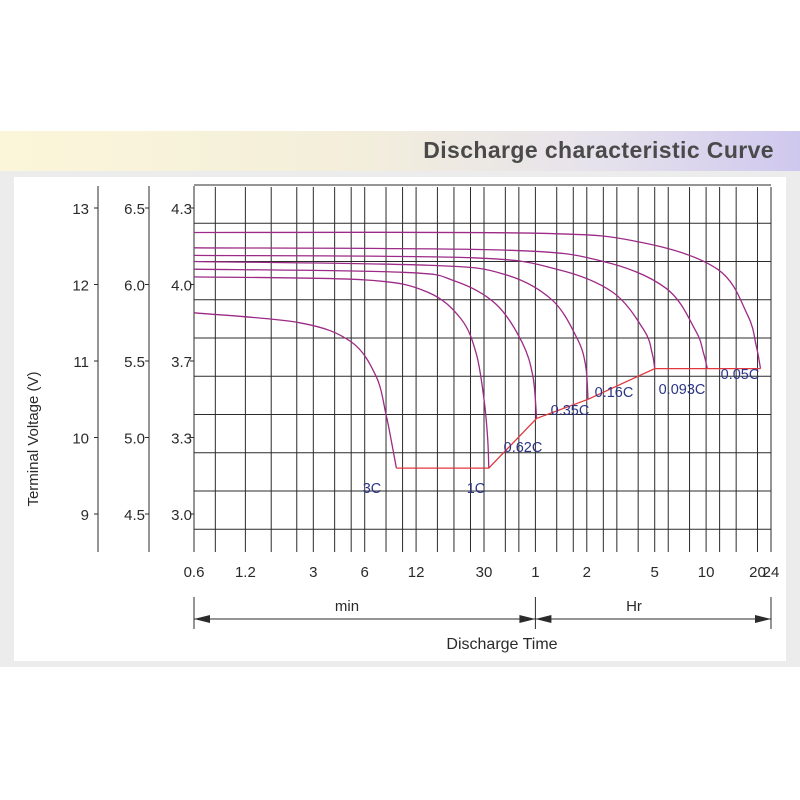  What do you see at coordinates (400, 151) in the screenshot?
I see `title-banner: Discharge characteristic Curve` at bounding box center [400, 151].